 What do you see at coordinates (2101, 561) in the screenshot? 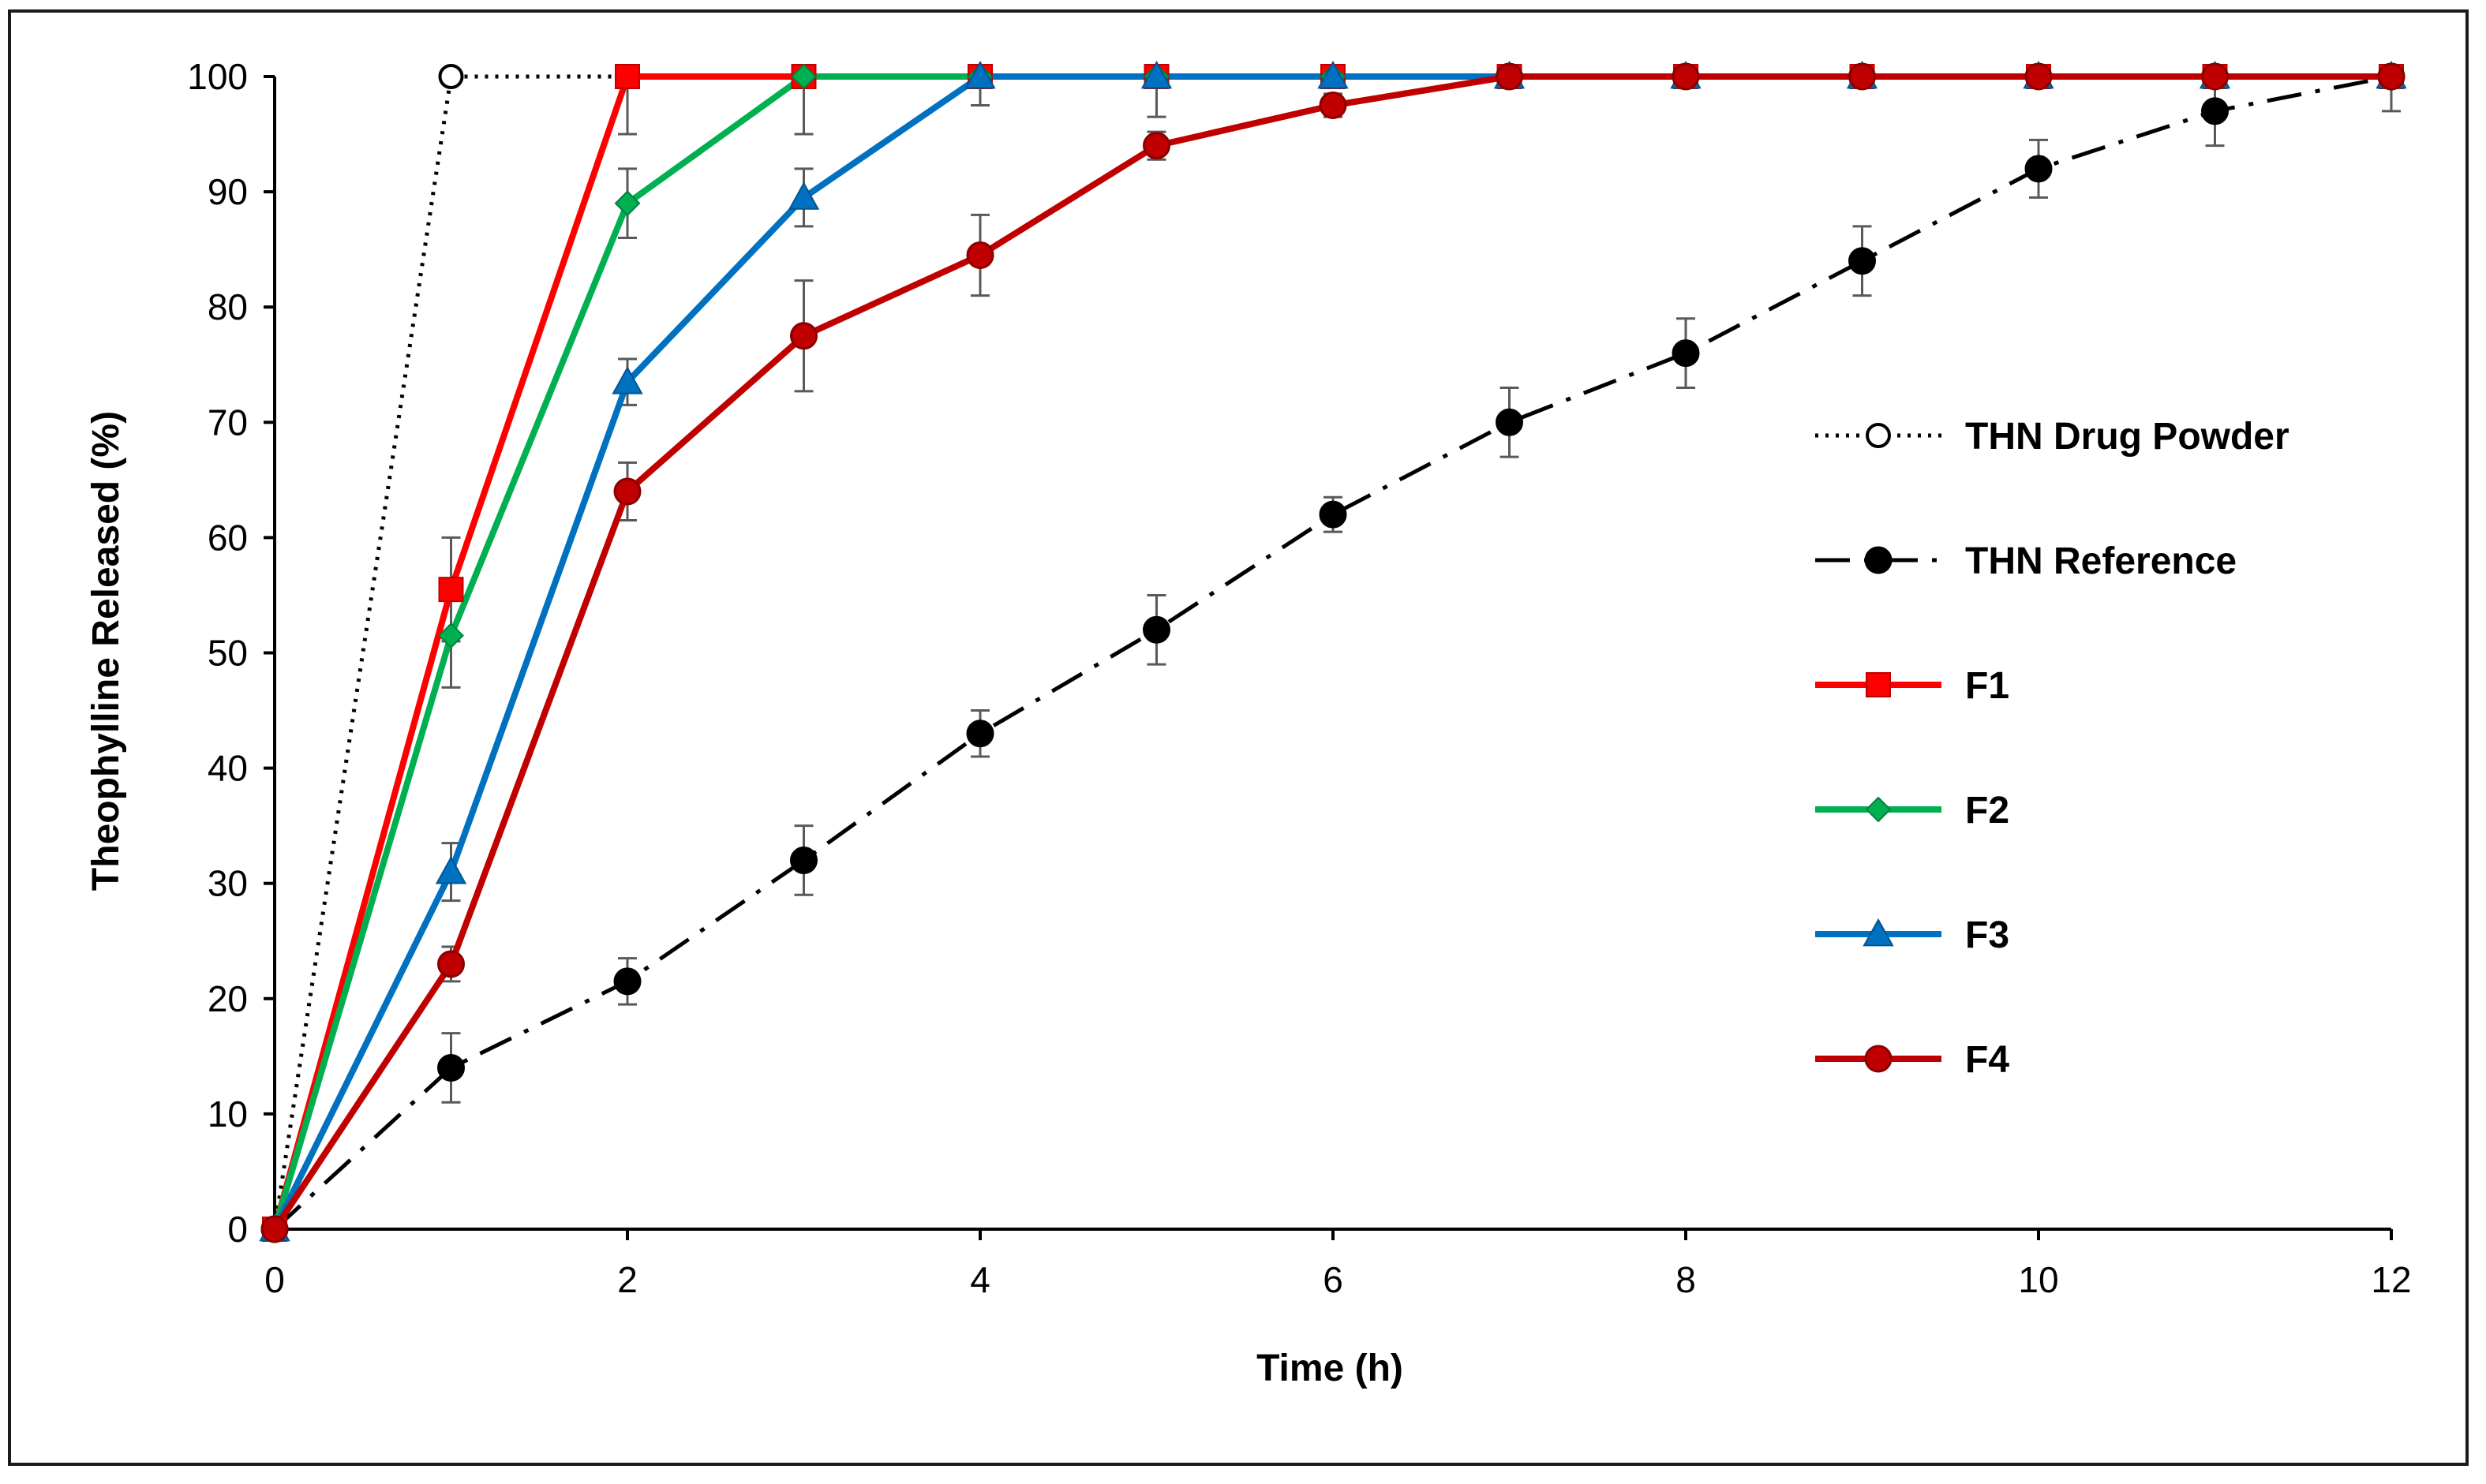
I see `legend-label-thn-reference: THN Reference` at bounding box center [2101, 561].